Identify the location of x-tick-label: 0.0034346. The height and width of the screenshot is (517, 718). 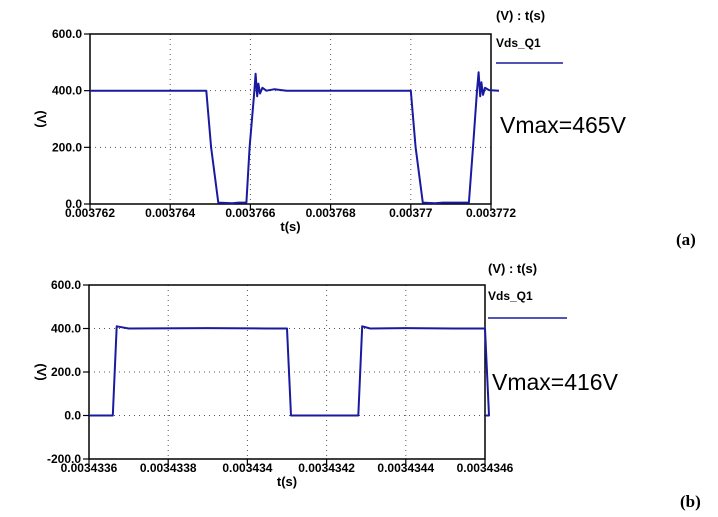
(485, 468).